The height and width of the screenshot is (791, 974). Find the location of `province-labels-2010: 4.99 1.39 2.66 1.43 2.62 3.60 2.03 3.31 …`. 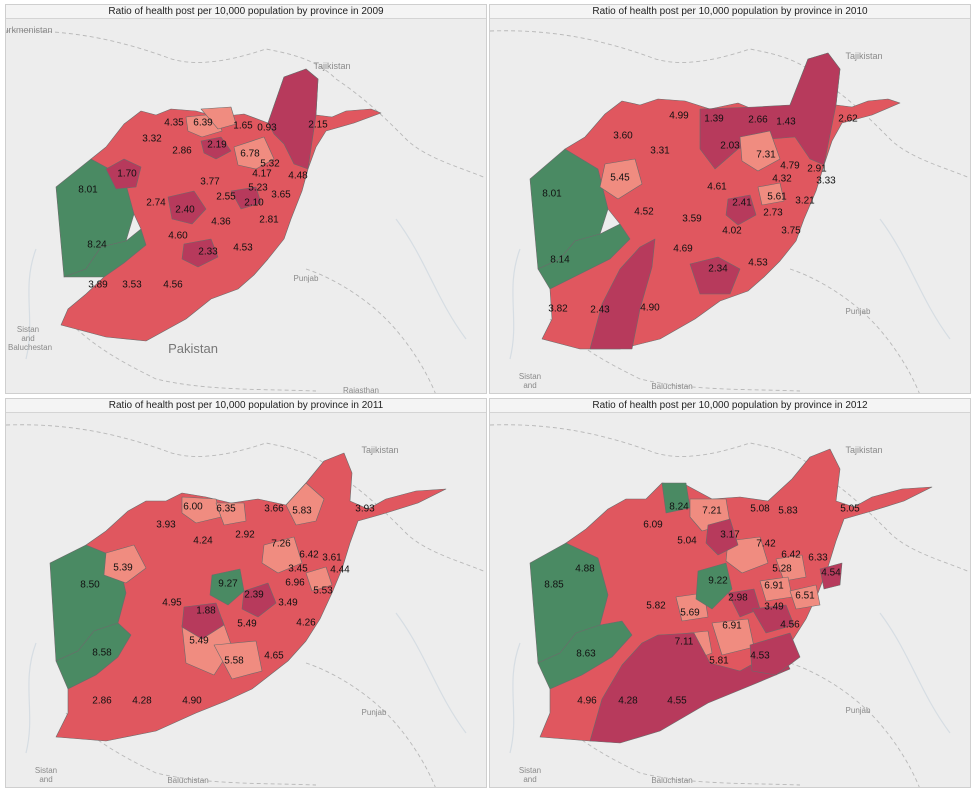

province-labels-2010: 4.99 1.39 2.66 1.43 2.62 3.60 2.03 3.31 … is located at coordinates (700, 213).